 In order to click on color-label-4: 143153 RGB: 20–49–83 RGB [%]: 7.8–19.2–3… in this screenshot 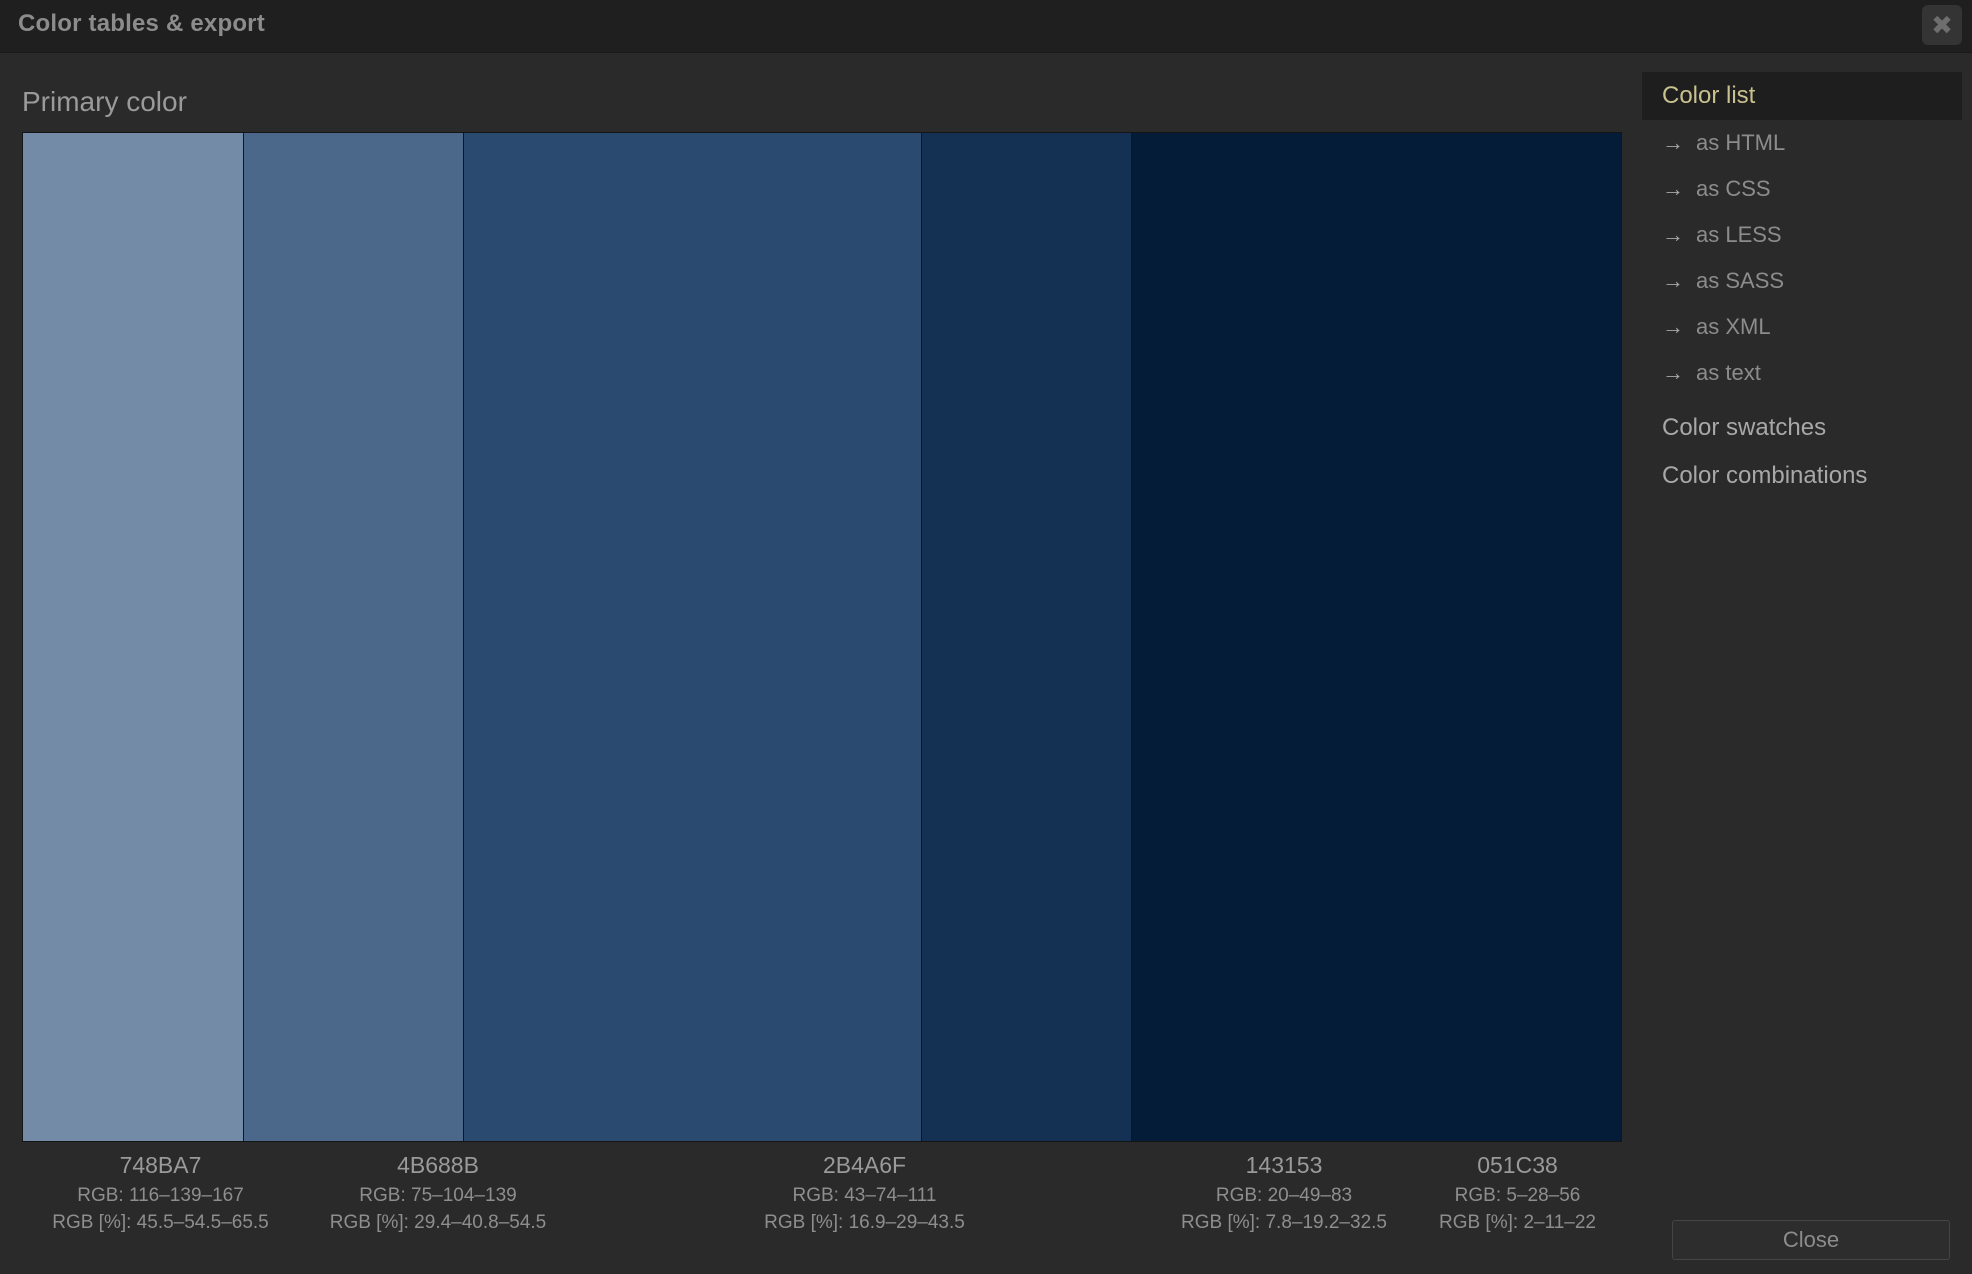, I will do `click(1284, 1192)`.